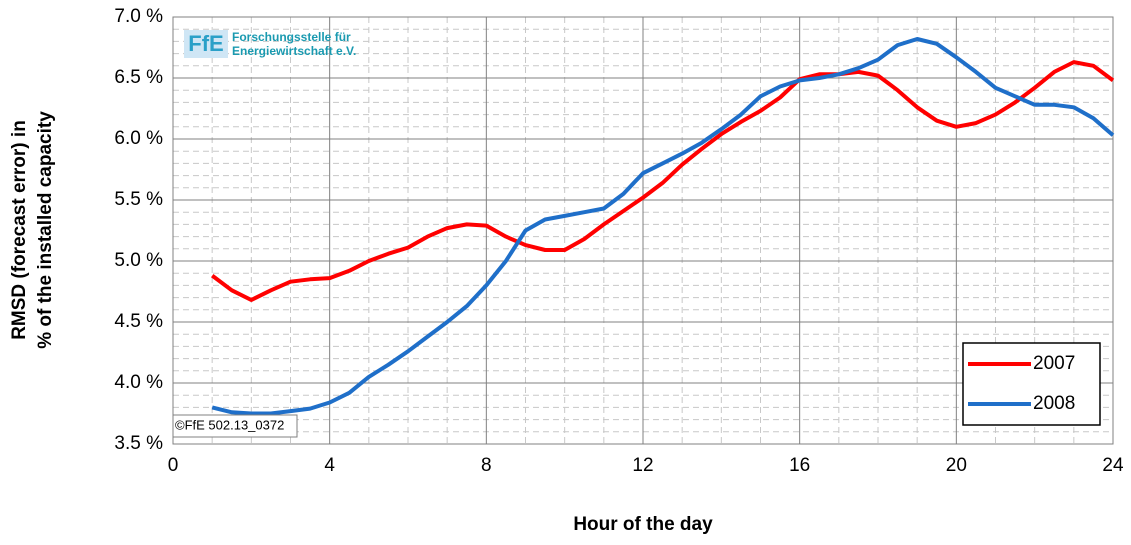 This screenshot has width=1131, height=545. What do you see at coordinates (138, 138) in the screenshot?
I see `y-tick-label: 6.0 %` at bounding box center [138, 138].